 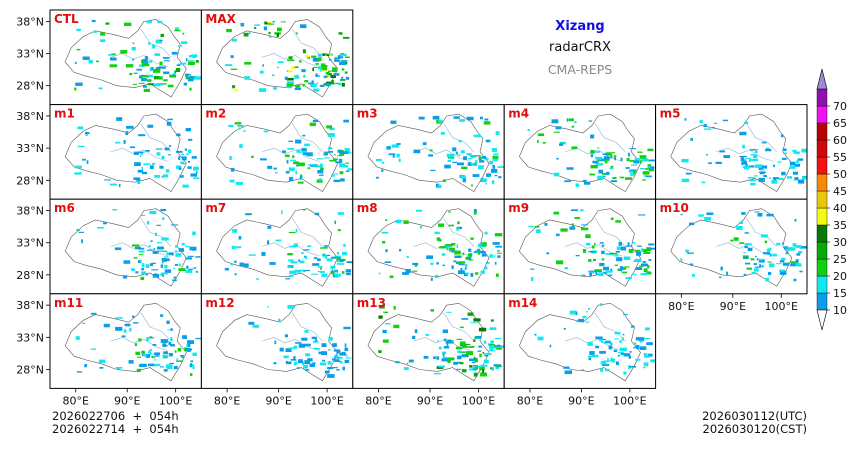 I want to click on colorbar-level-label: 35, so click(x=840, y=225).